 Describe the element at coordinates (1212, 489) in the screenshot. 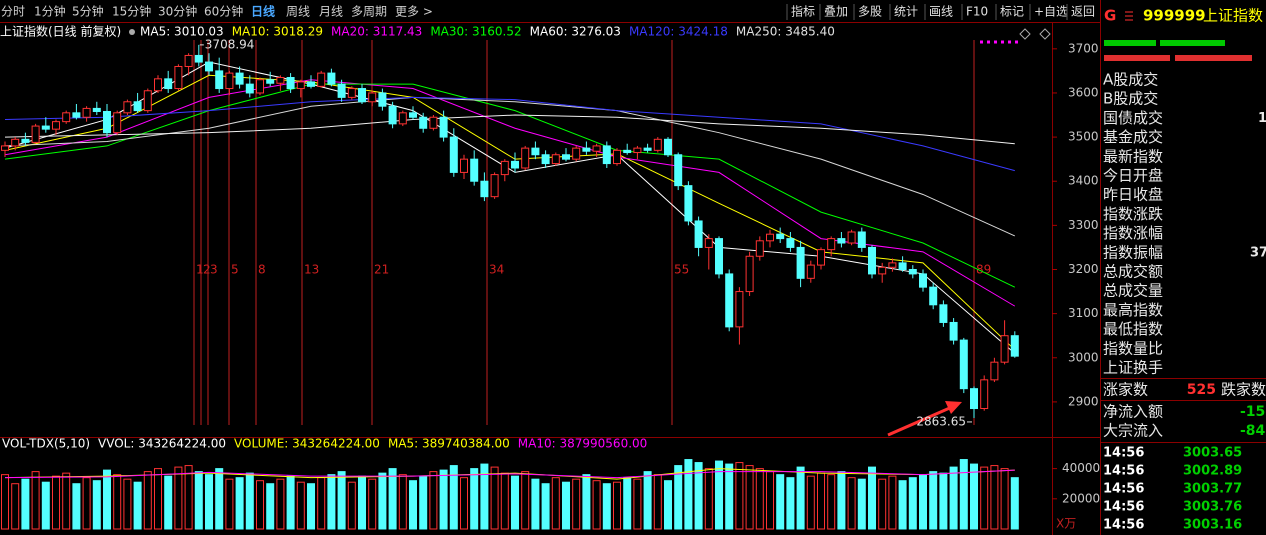

I see `quote-price: 3003.77` at that location.